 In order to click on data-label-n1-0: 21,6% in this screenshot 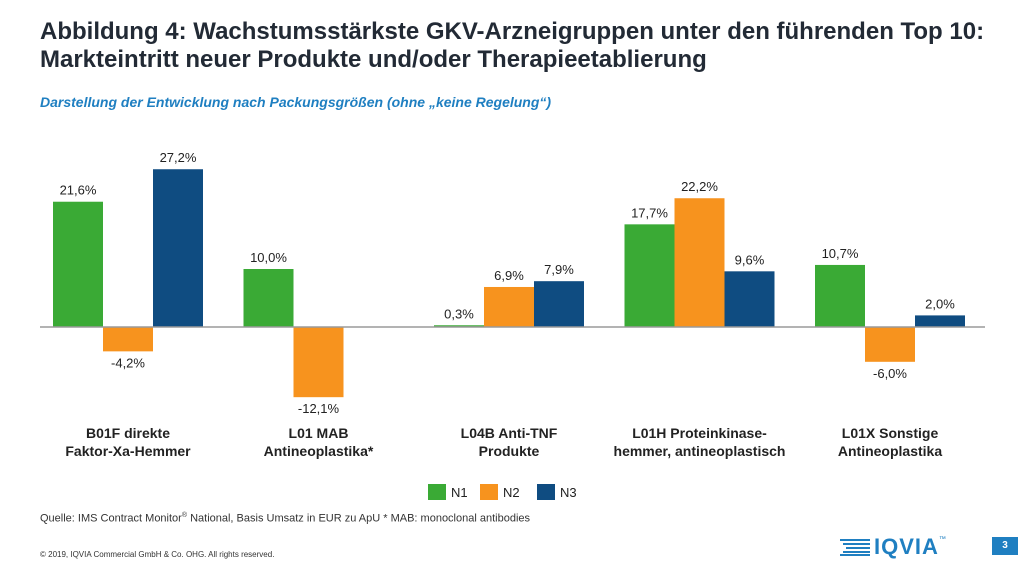, I will do `click(78, 190)`.